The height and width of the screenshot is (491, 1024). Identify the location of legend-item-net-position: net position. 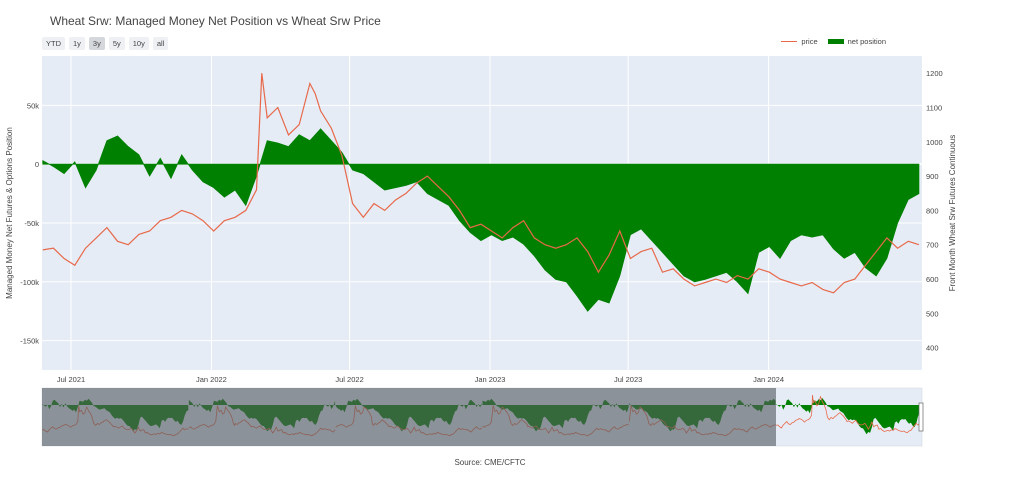
(856, 41).